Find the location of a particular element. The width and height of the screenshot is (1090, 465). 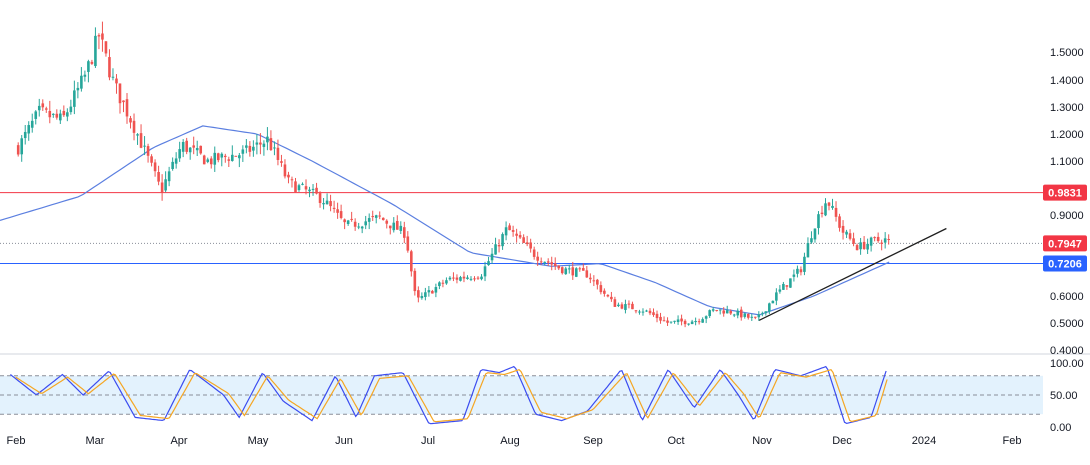

price-tick-label: 1.2000 is located at coordinates (1067, 135).